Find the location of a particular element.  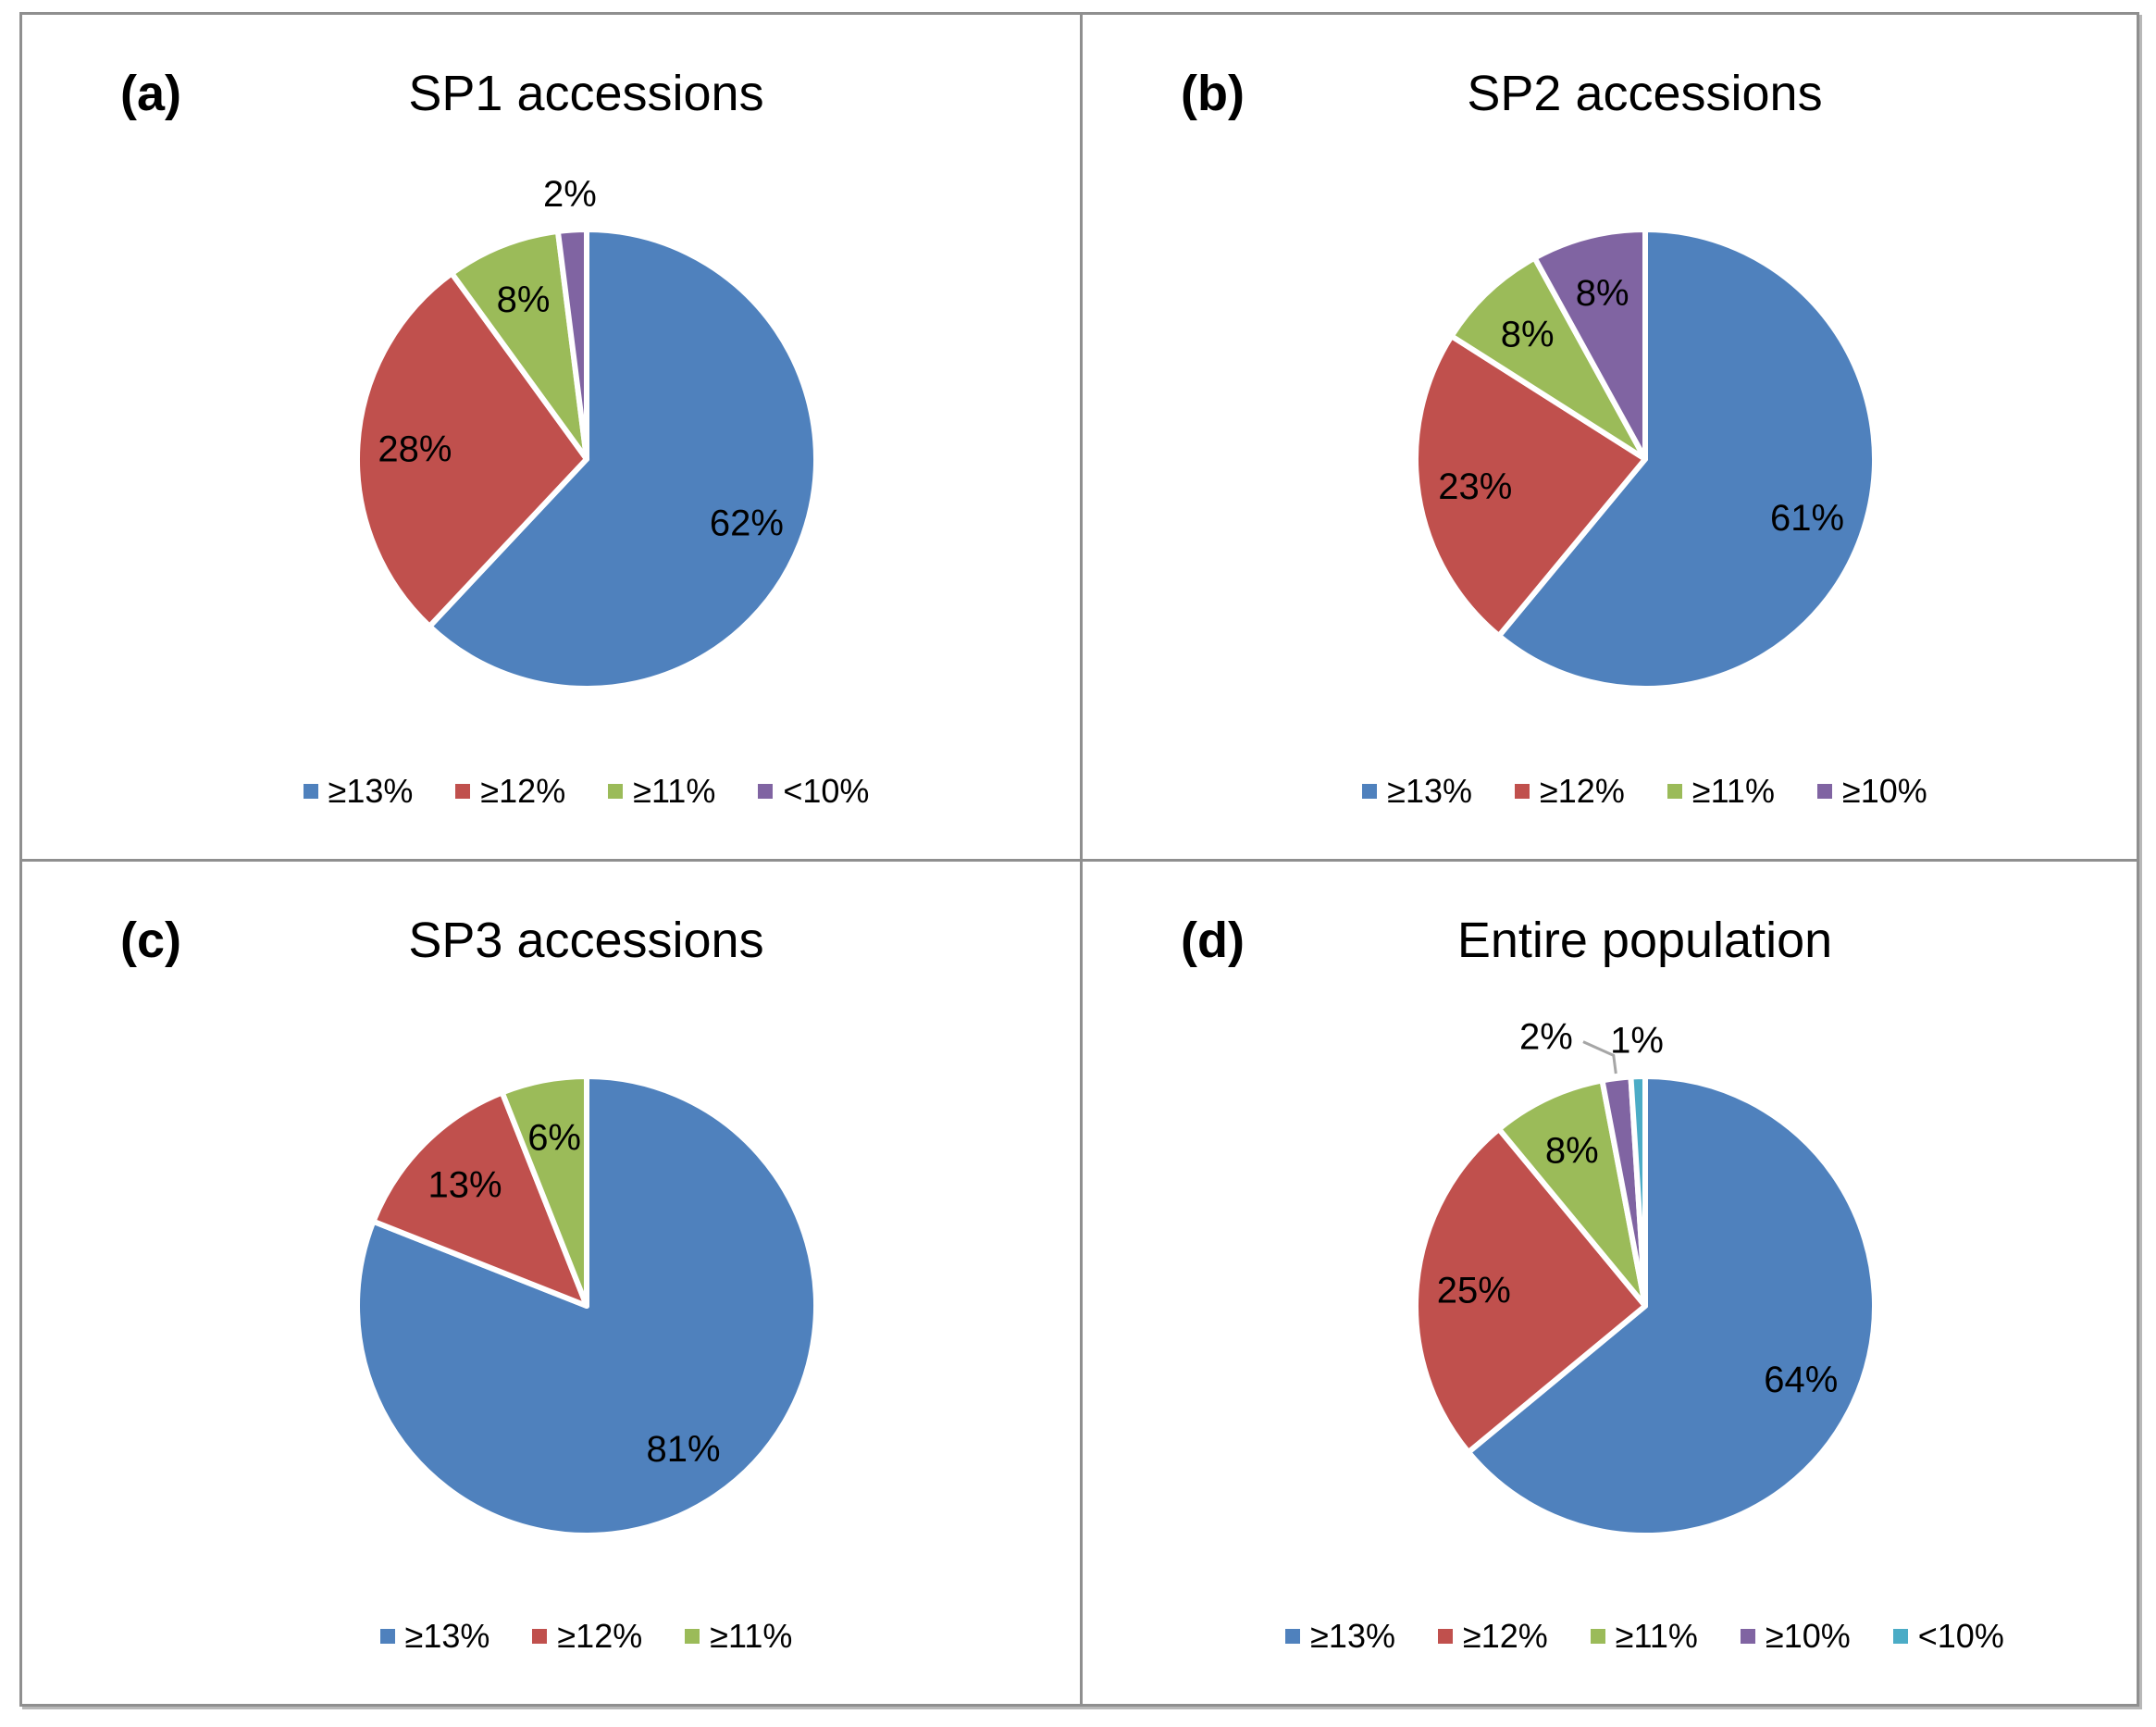

panel-label-b: (b) is located at coordinates (1213, 94).